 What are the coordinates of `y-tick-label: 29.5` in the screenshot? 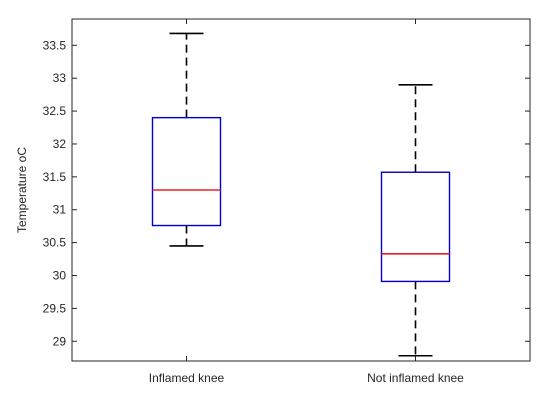 It's located at (55, 308).